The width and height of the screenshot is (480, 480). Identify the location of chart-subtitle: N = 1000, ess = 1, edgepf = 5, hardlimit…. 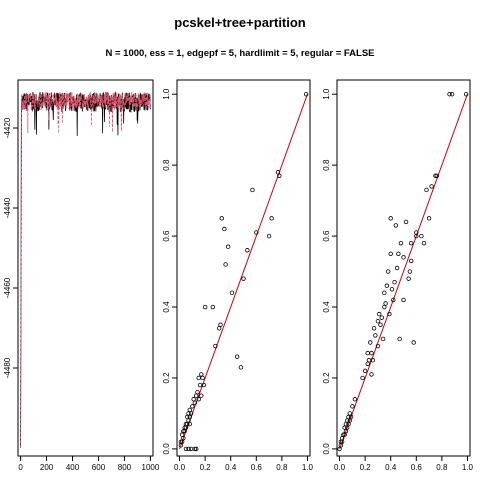
(239, 53).